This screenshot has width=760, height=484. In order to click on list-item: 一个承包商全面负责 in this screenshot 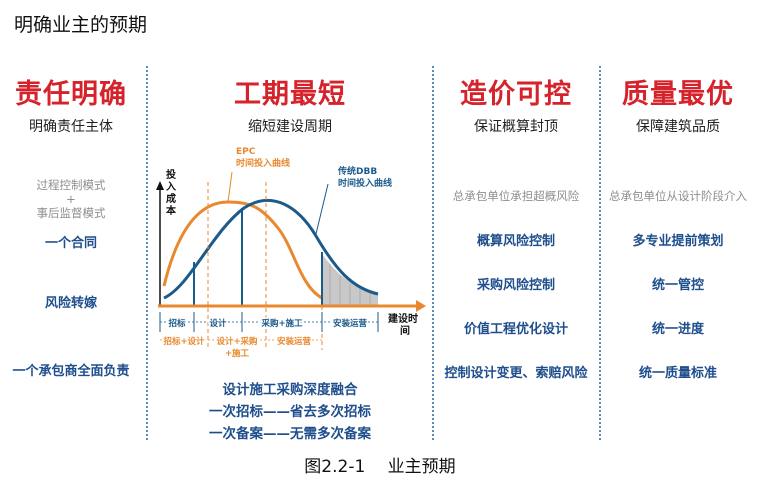, I will do `click(71, 371)`.